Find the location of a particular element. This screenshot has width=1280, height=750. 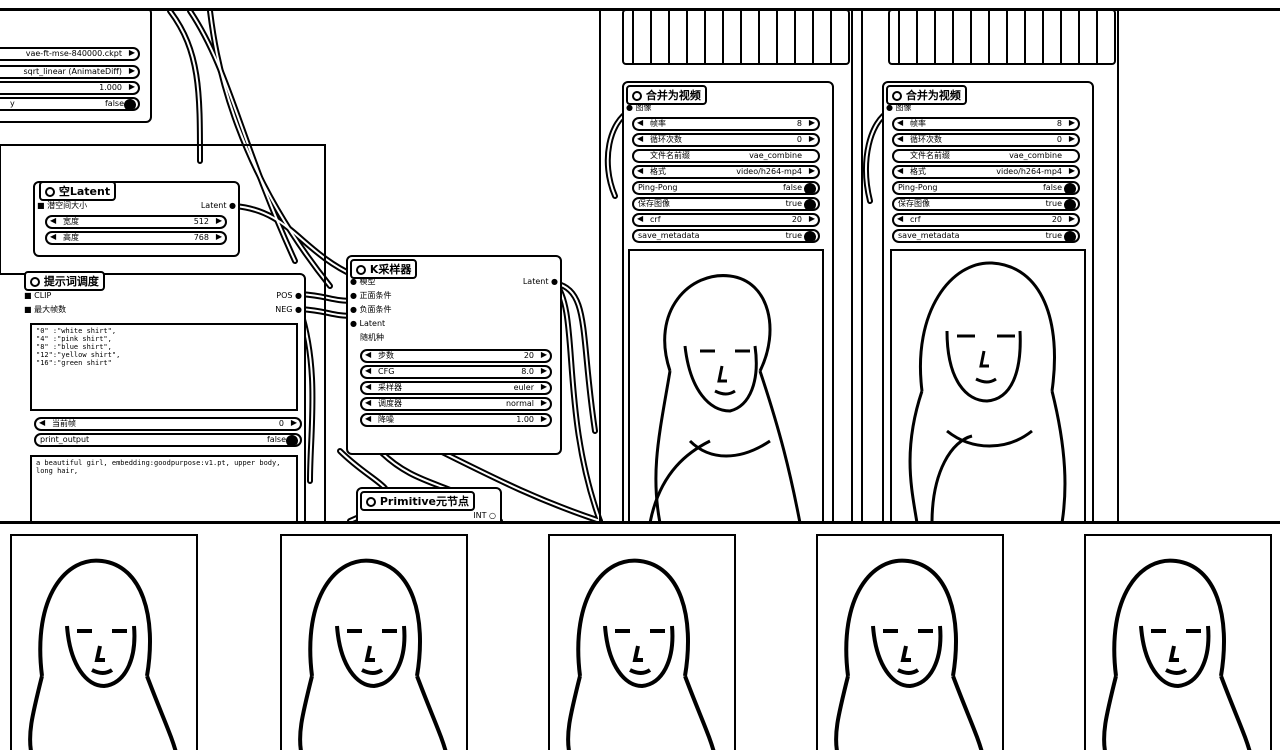

output-port: Latent ● is located at coordinates (218, 205).